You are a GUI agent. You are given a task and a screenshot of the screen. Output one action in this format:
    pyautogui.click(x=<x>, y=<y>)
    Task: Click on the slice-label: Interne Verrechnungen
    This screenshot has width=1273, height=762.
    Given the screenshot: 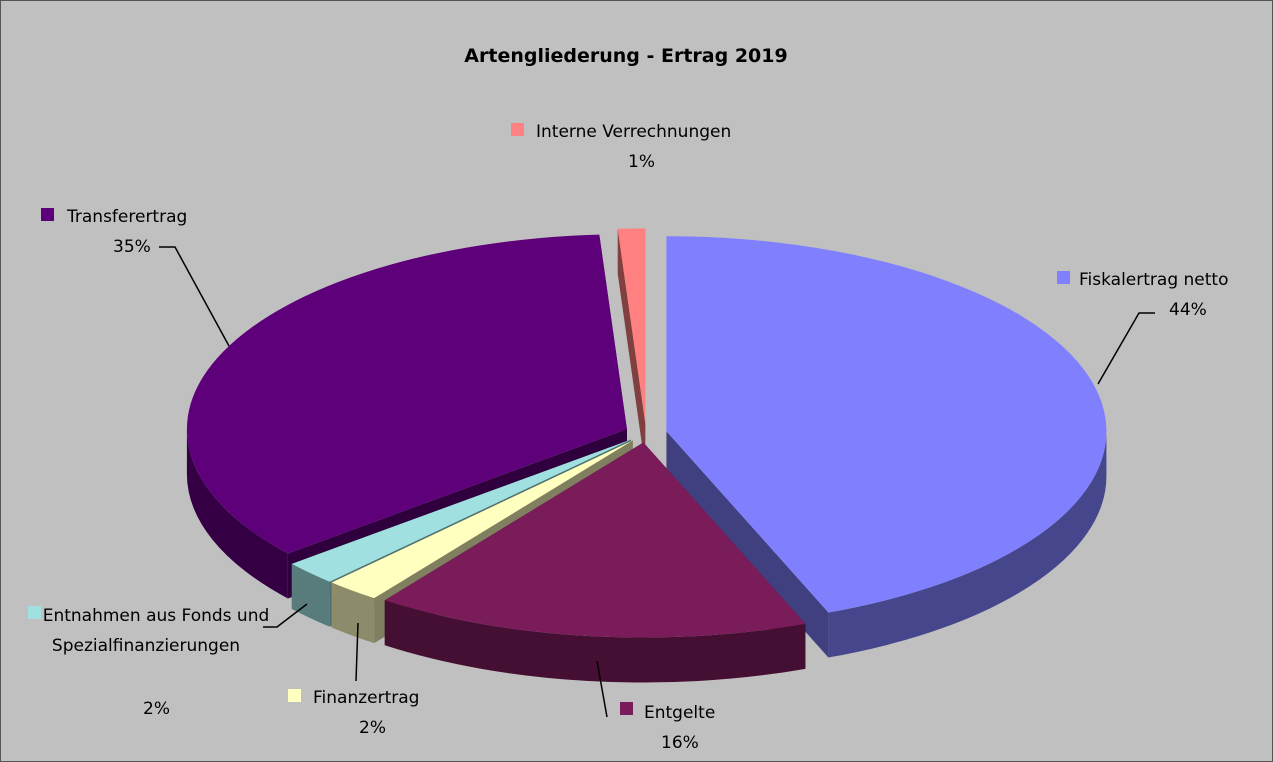 What is the action you would take?
    pyautogui.click(x=634, y=132)
    